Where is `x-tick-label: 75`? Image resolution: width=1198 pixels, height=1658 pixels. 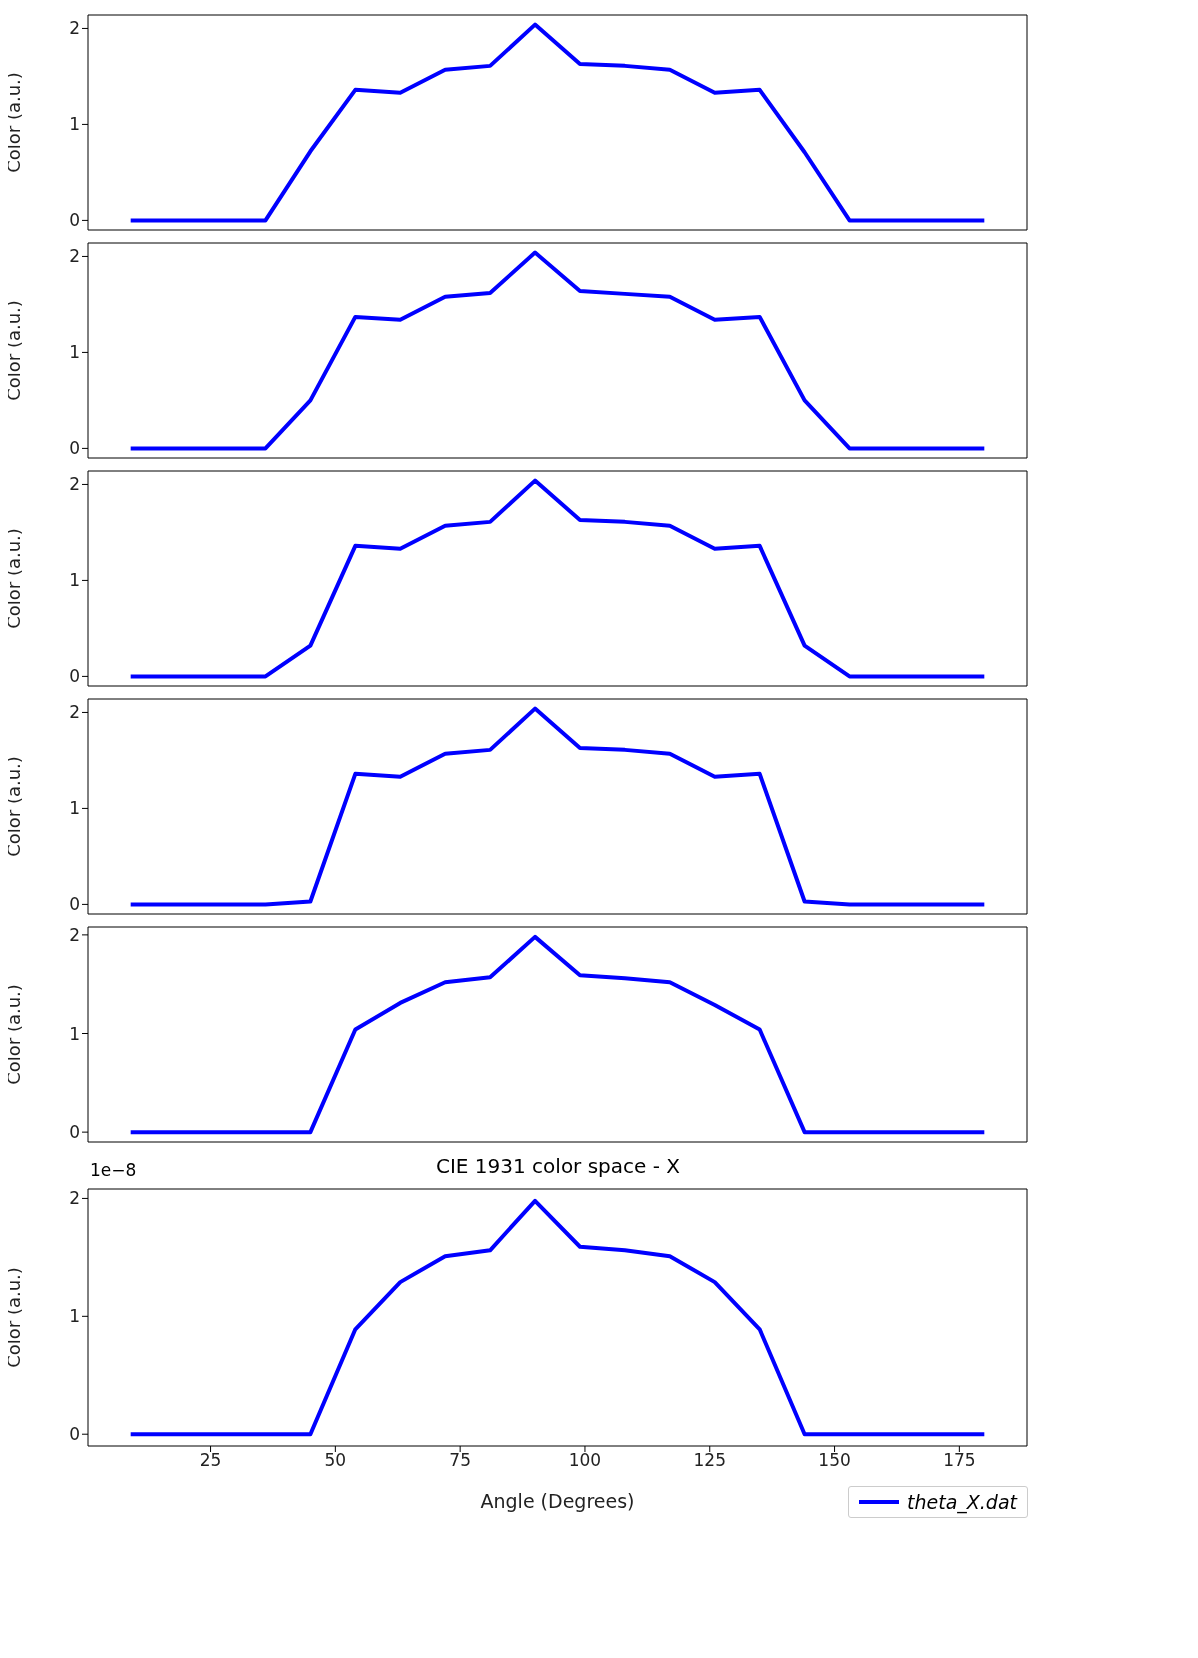 x-tick-label: 75 is located at coordinates (460, 1460).